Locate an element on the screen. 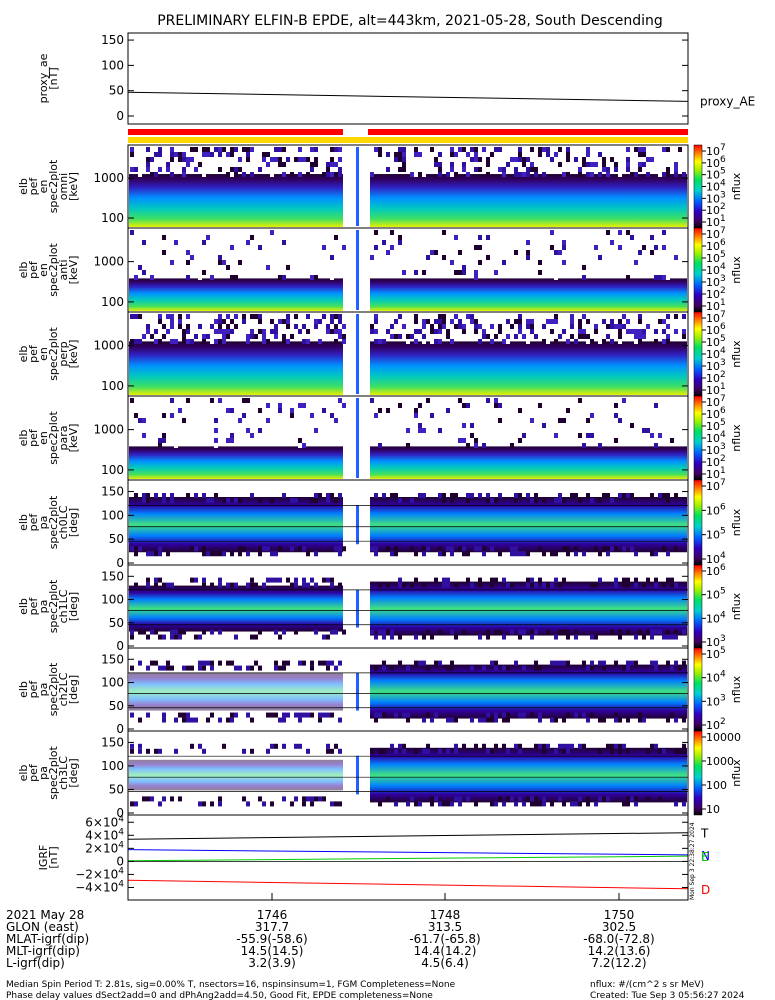  y-axis-label-line: [keV] is located at coordinates (73, 186).